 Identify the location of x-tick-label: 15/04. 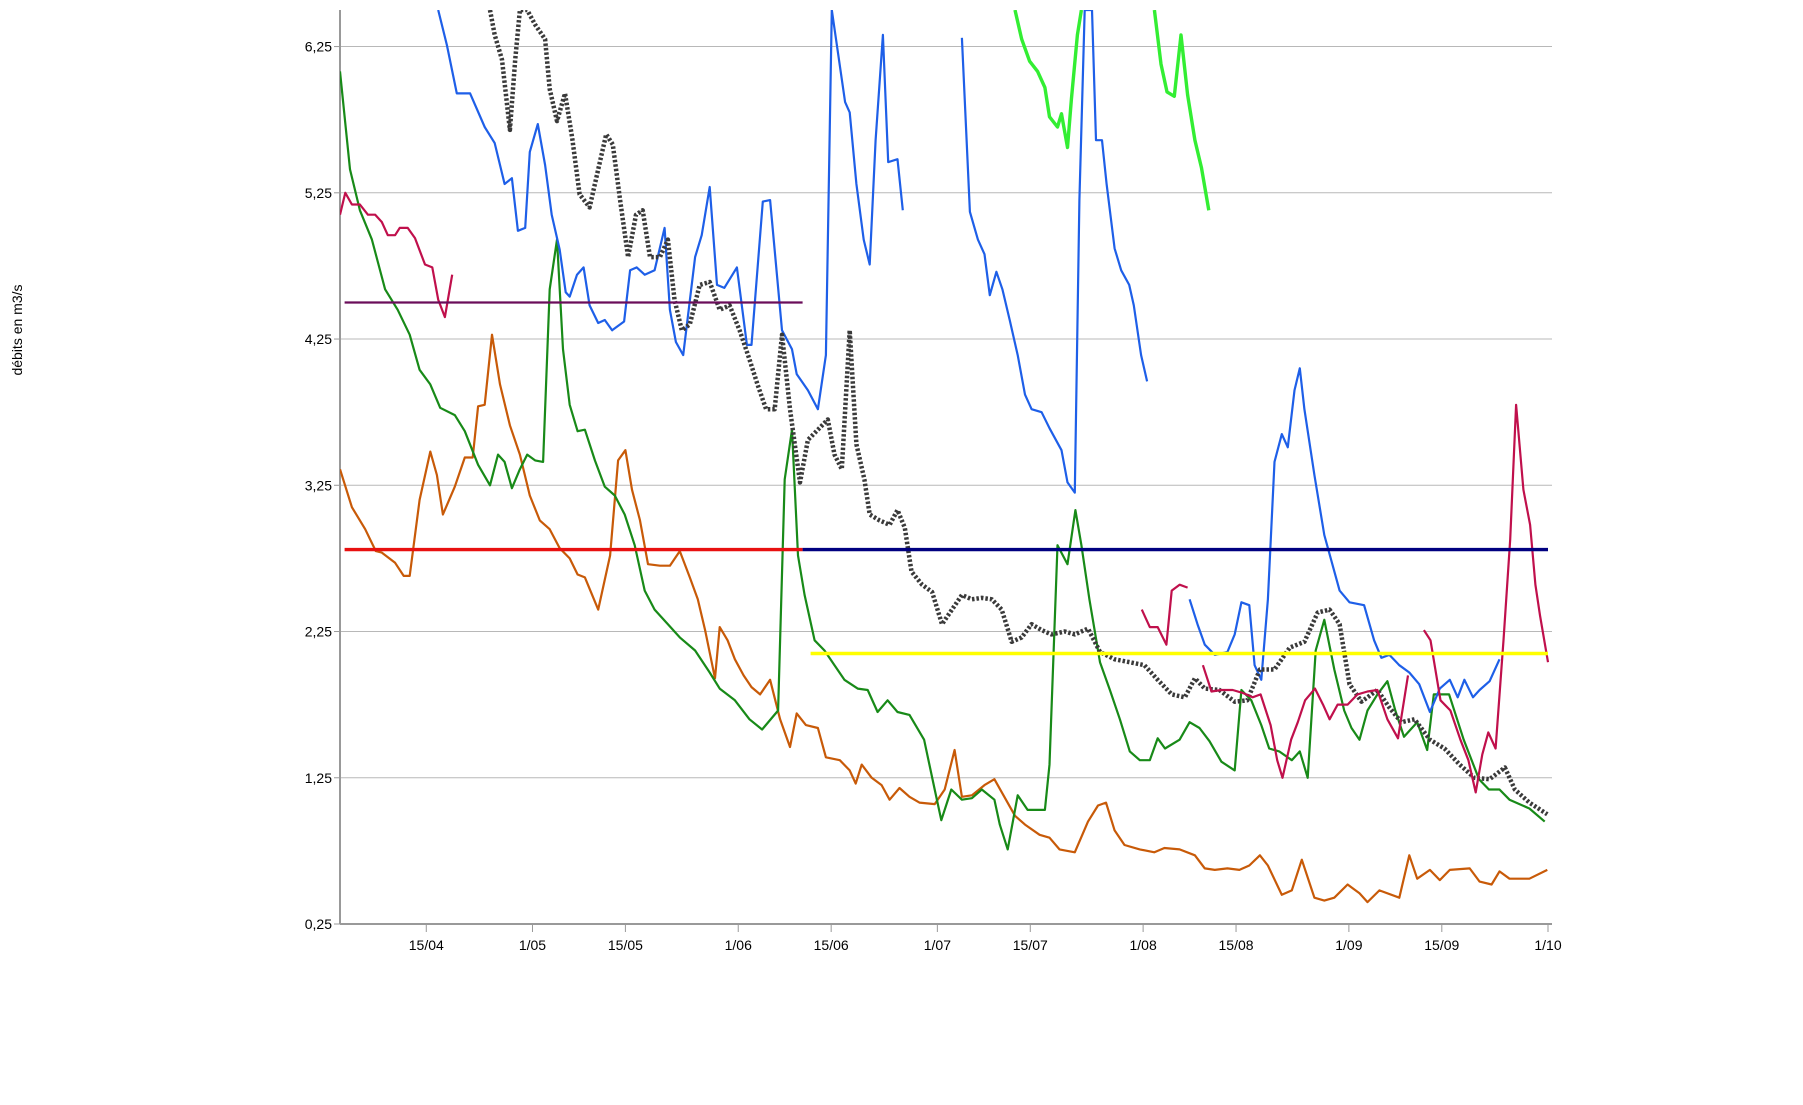
(426, 945).